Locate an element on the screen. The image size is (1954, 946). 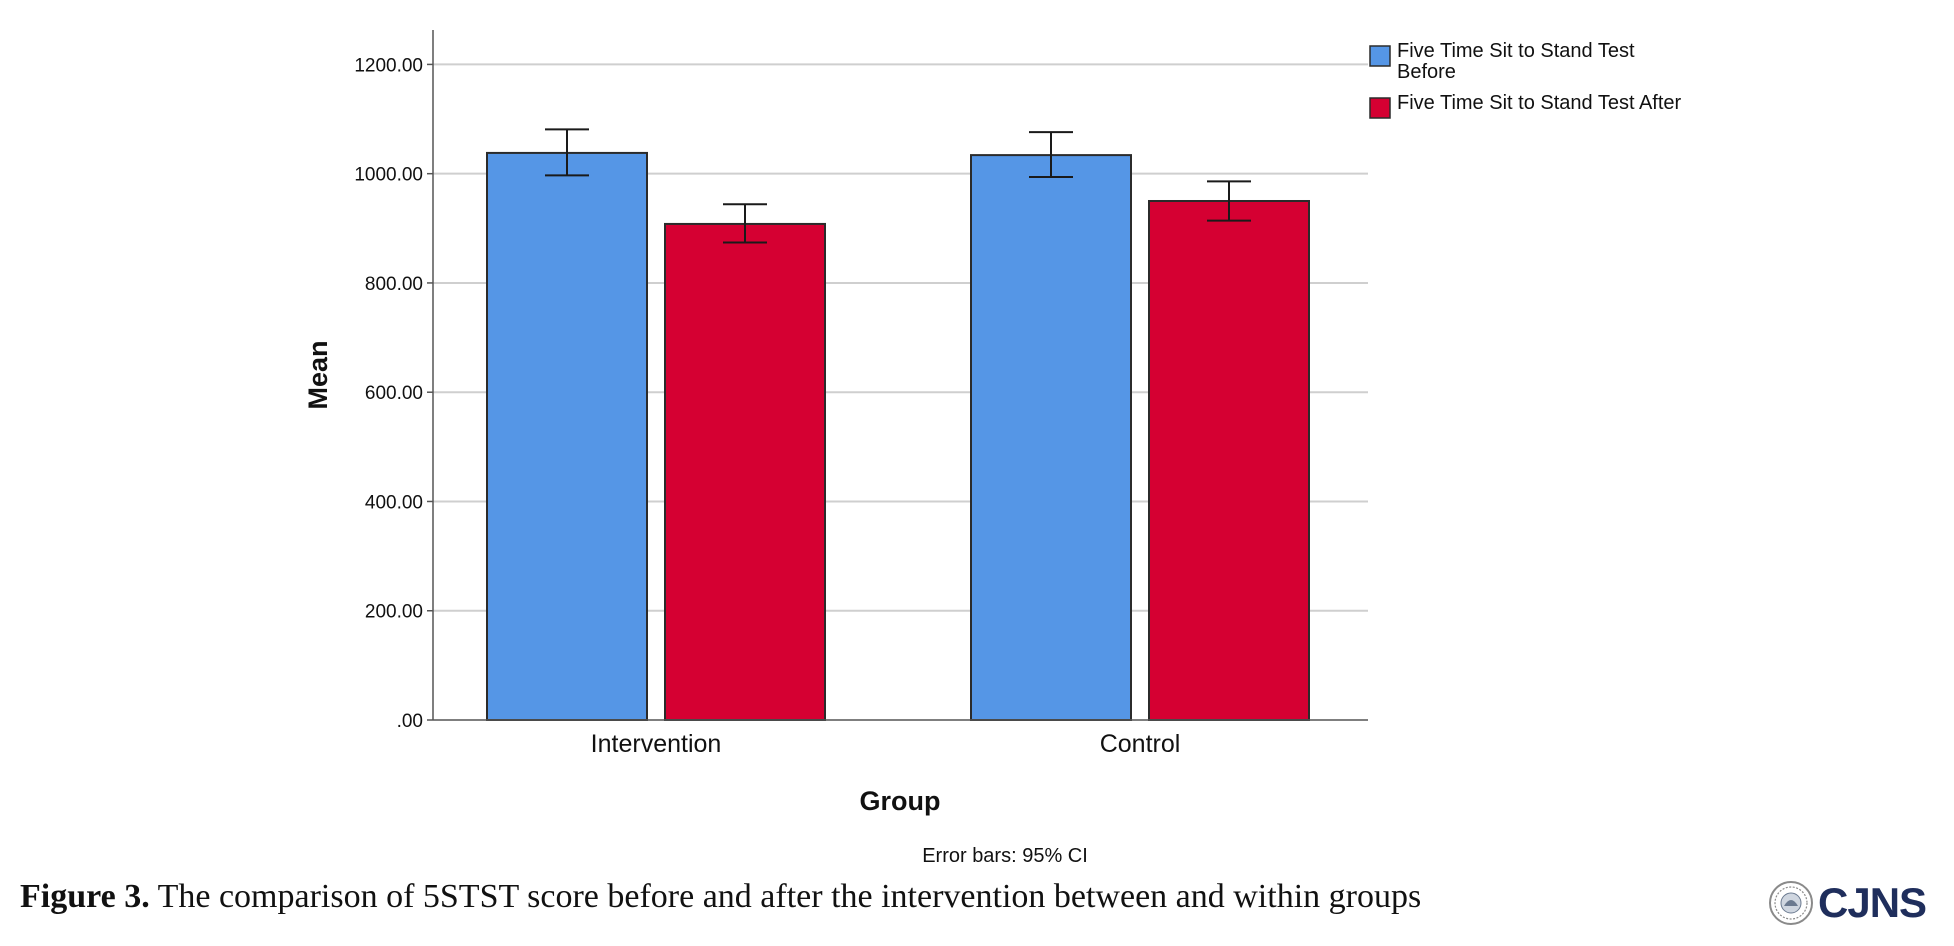
y-tick-label: 400.00 is located at coordinates (394, 502).